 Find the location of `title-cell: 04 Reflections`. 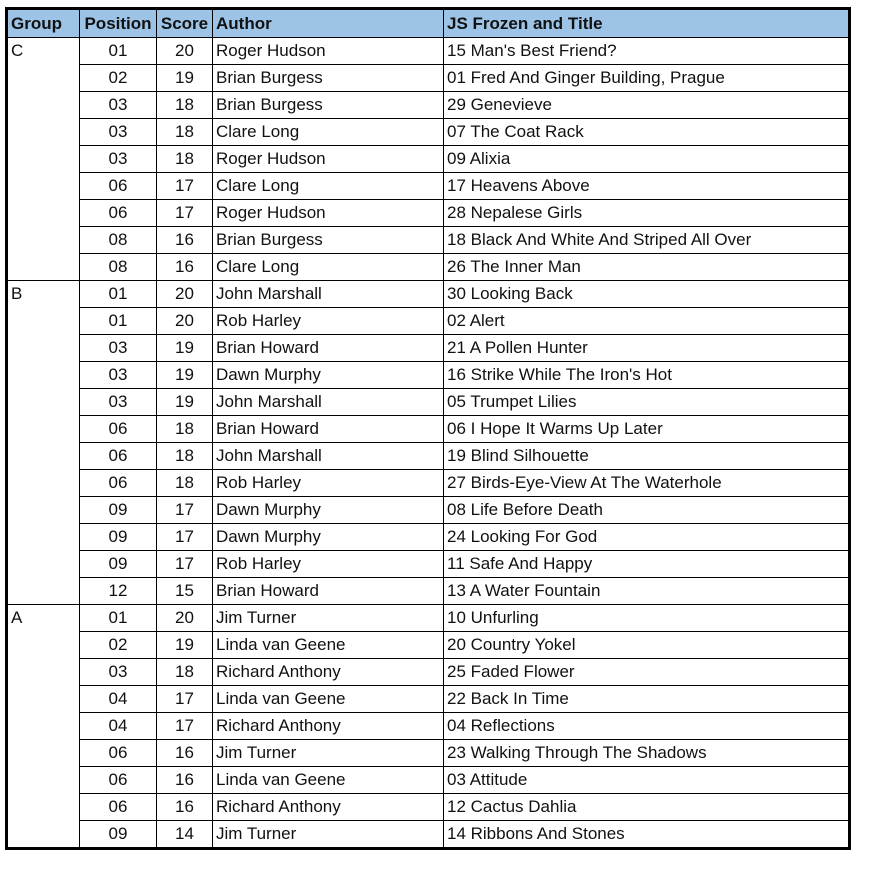

title-cell: 04 Reflections is located at coordinates (646, 726).